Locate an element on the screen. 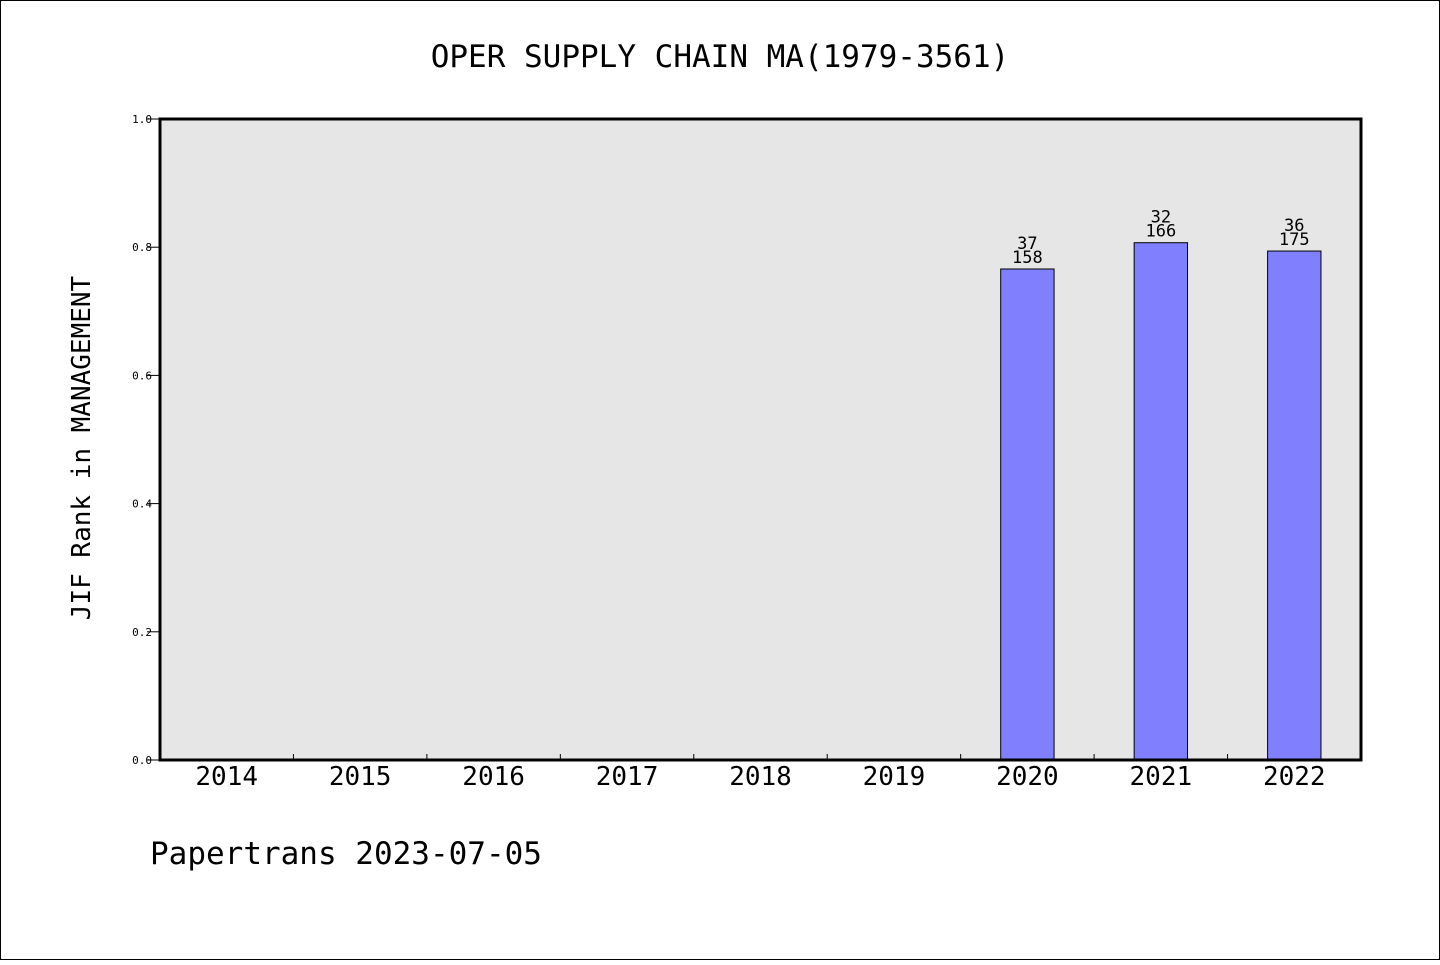  x-tick-label: 2014 is located at coordinates (226, 777).